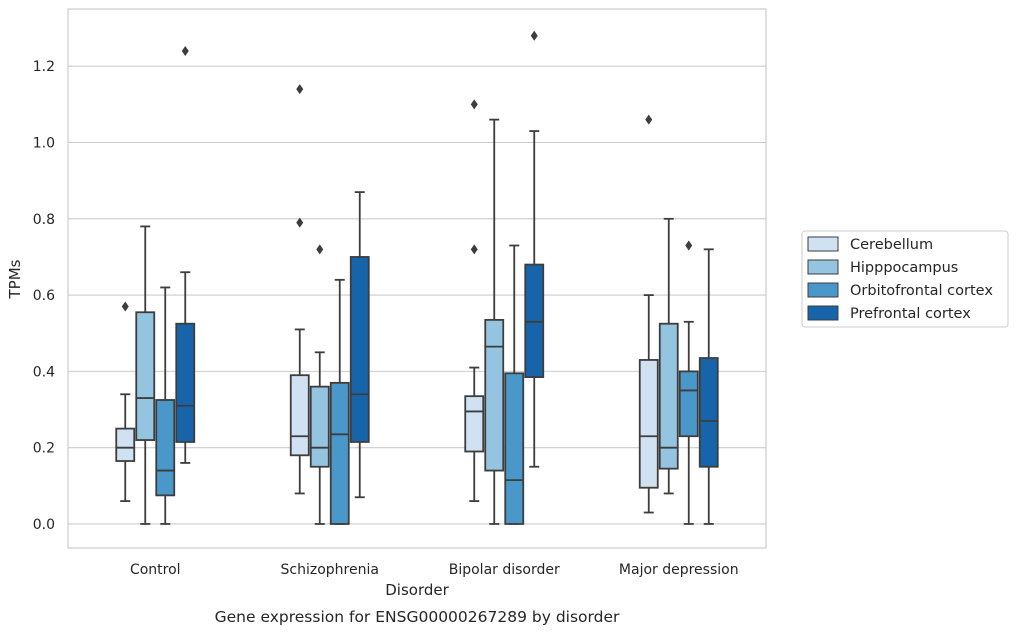  I want to click on x-axis-label: Disorder, so click(417, 590).